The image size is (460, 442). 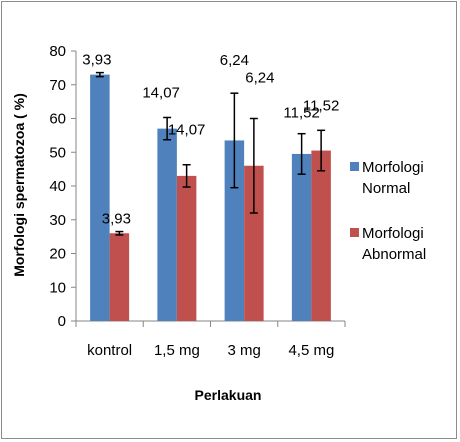 What do you see at coordinates (19, 185) in the screenshot?
I see `y-axis-title: Morfologi spermatozoa ( %)` at bounding box center [19, 185].